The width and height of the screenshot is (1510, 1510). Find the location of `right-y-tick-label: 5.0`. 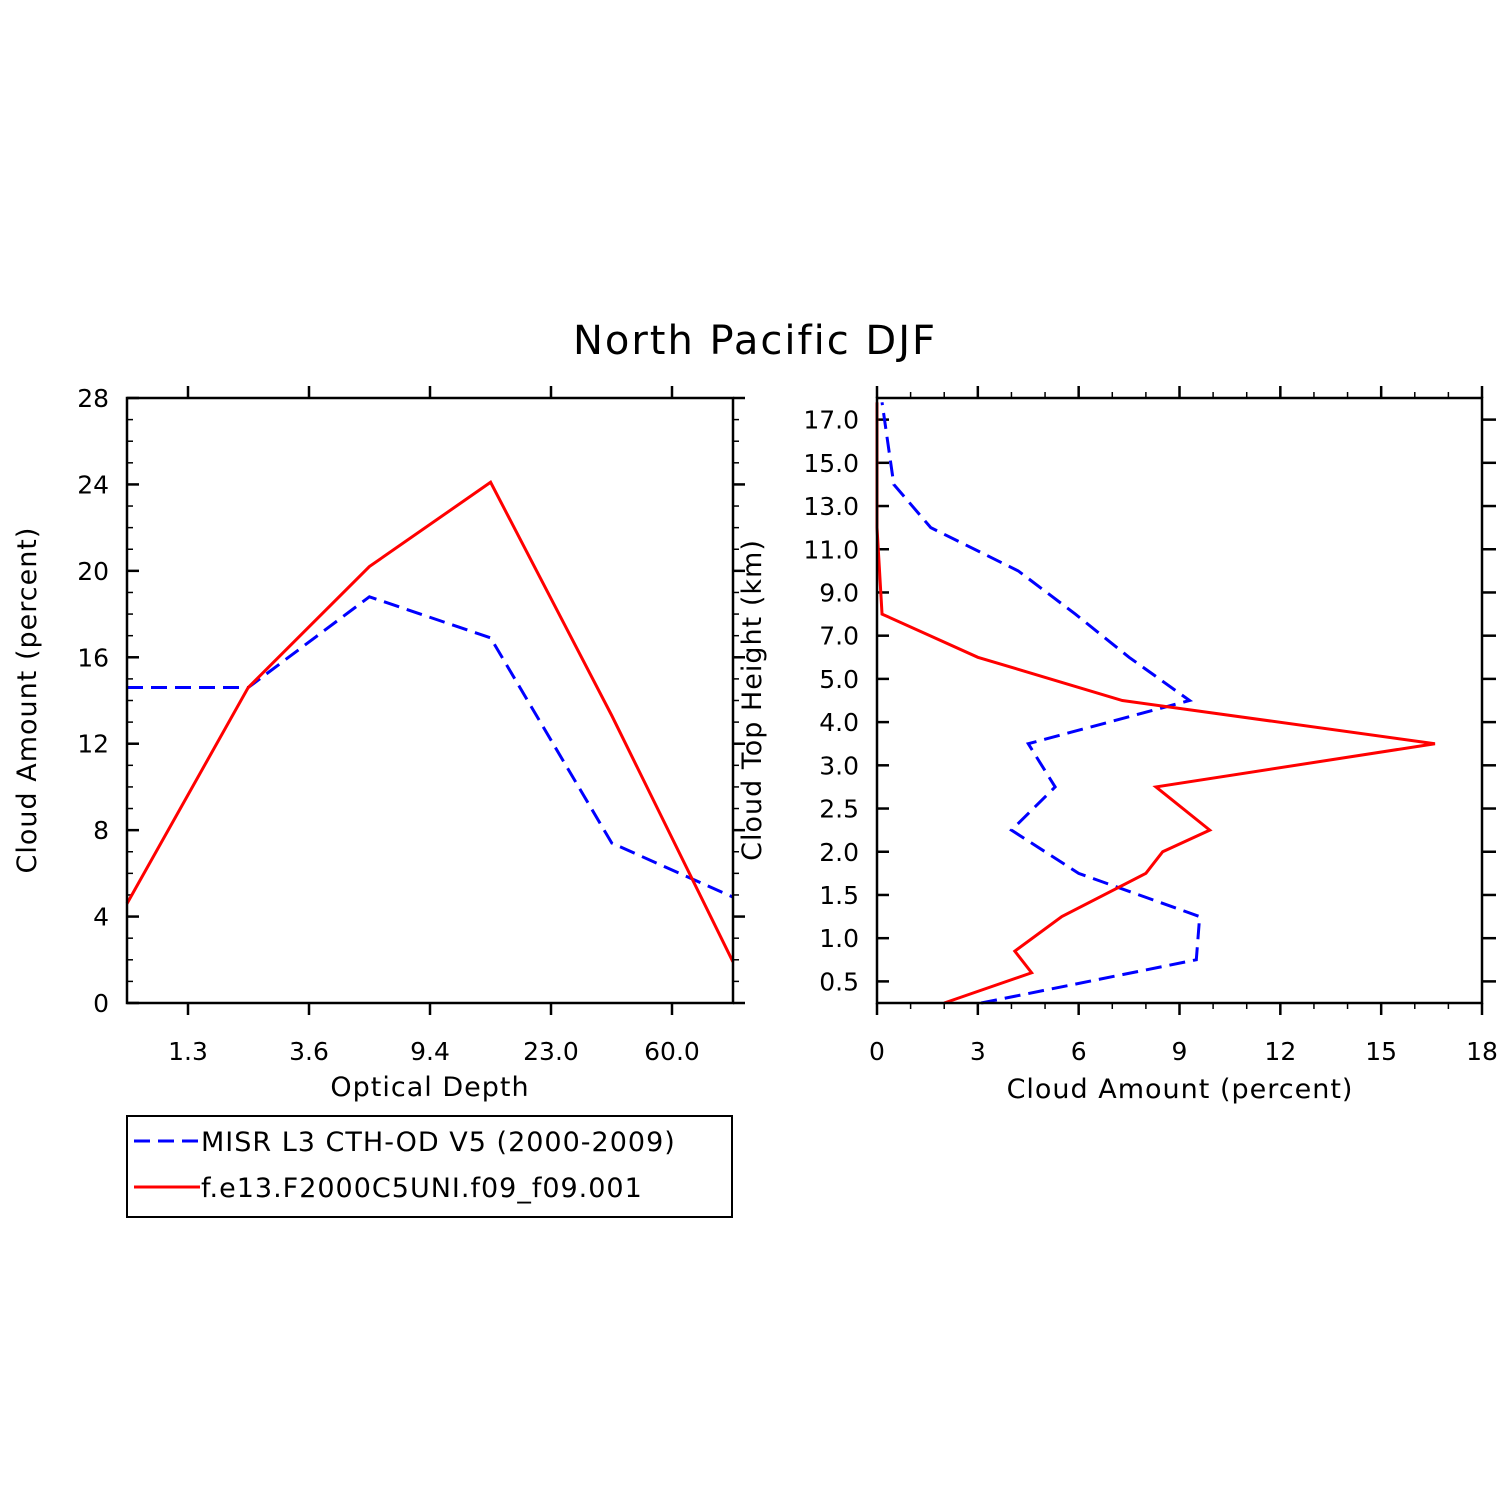

right-y-tick-label: 5.0 is located at coordinates (839, 679).